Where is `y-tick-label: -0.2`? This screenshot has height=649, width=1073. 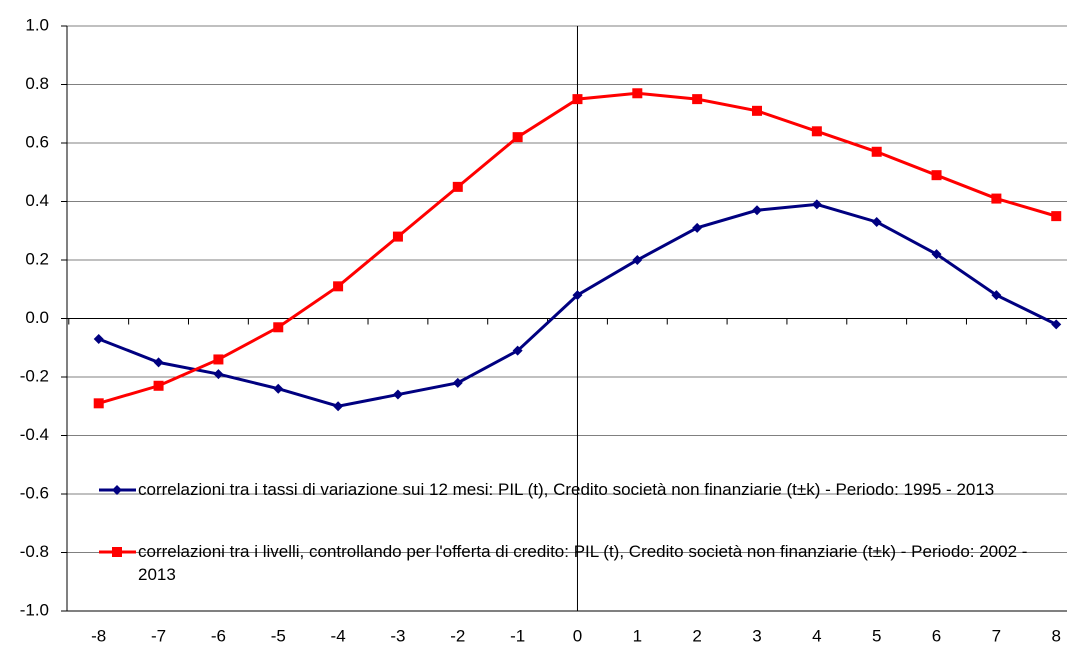 y-tick-label: -0.2 is located at coordinates (34, 375).